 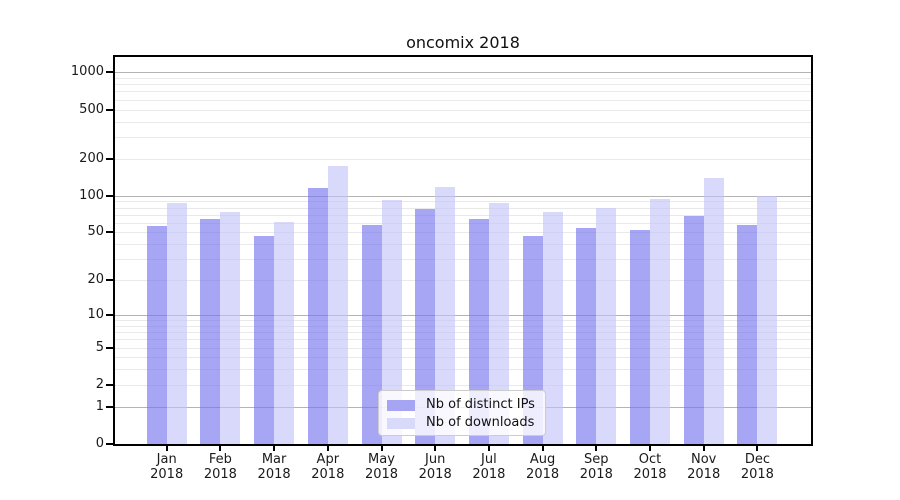 What do you see at coordinates (704, 467) in the screenshot?
I see `x-tick-label: Nov 2018` at bounding box center [704, 467].